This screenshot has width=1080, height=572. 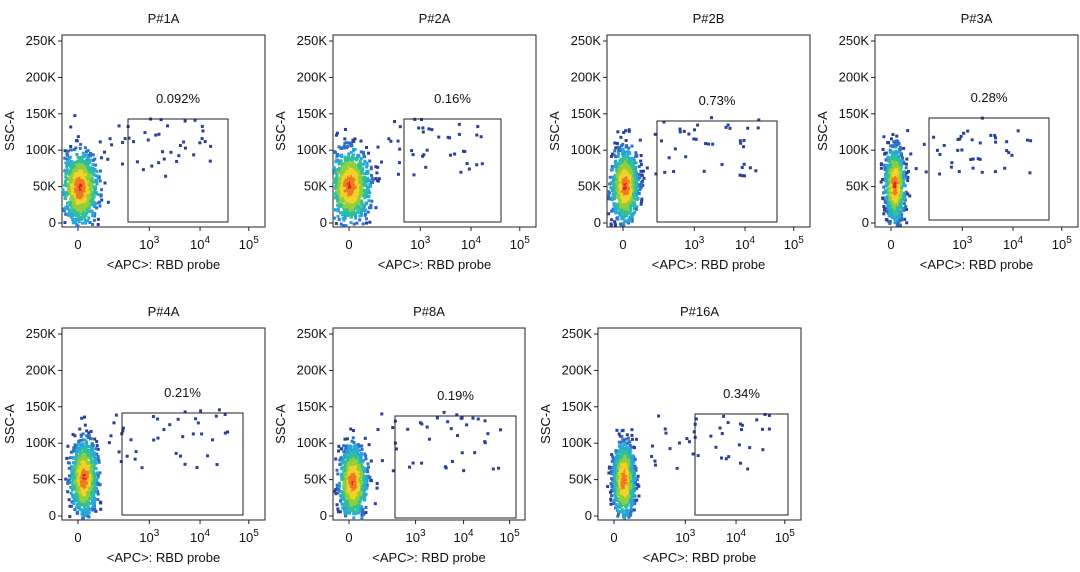 What do you see at coordinates (434, 264) in the screenshot?
I see `x-axis-label: <APC>: RBD probe` at bounding box center [434, 264].